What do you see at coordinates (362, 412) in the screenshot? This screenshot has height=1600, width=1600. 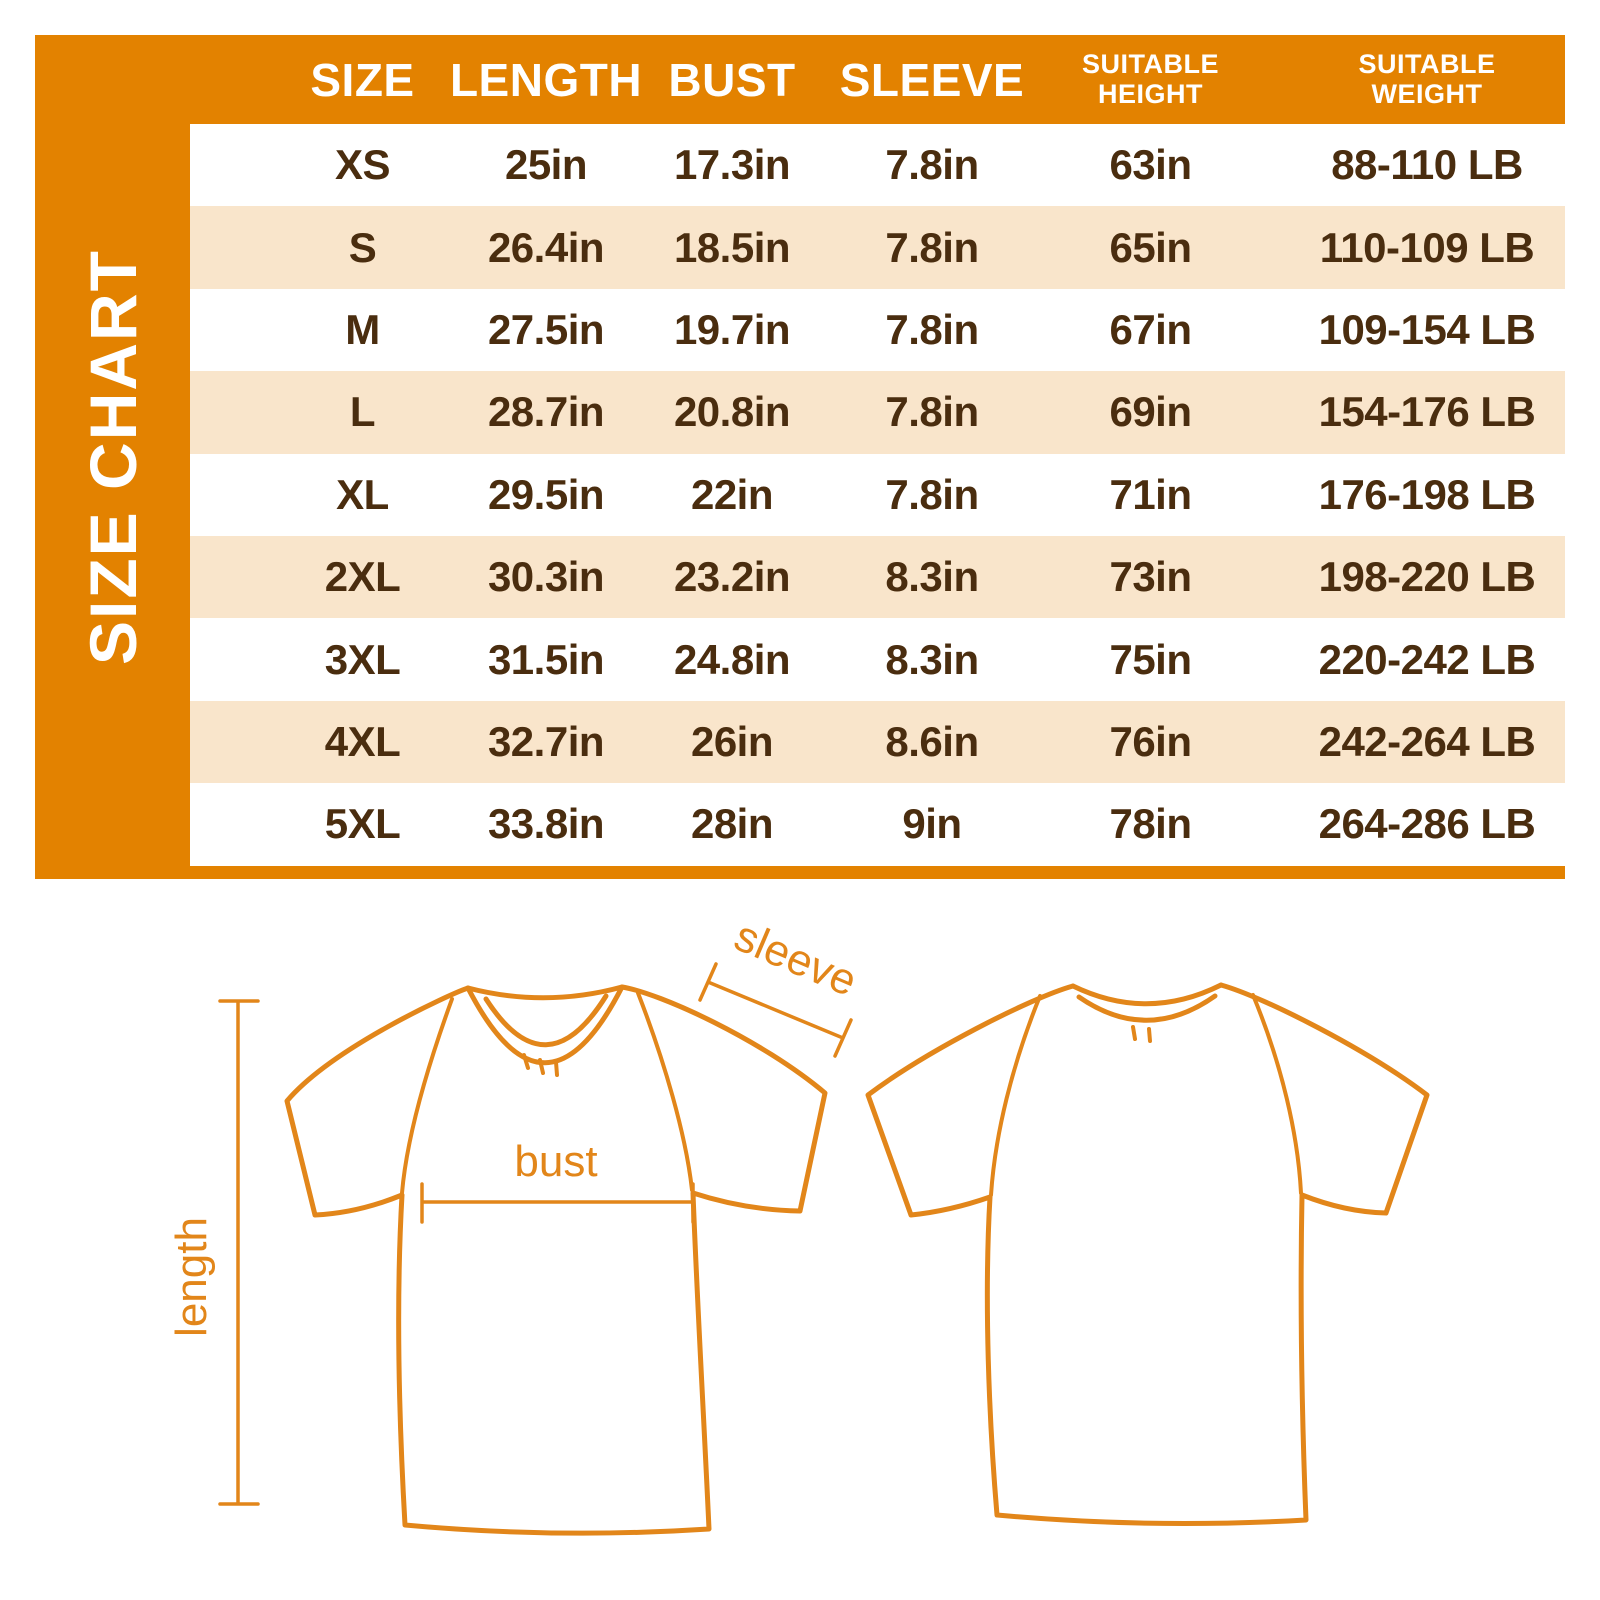 I see `cell-size: L` at bounding box center [362, 412].